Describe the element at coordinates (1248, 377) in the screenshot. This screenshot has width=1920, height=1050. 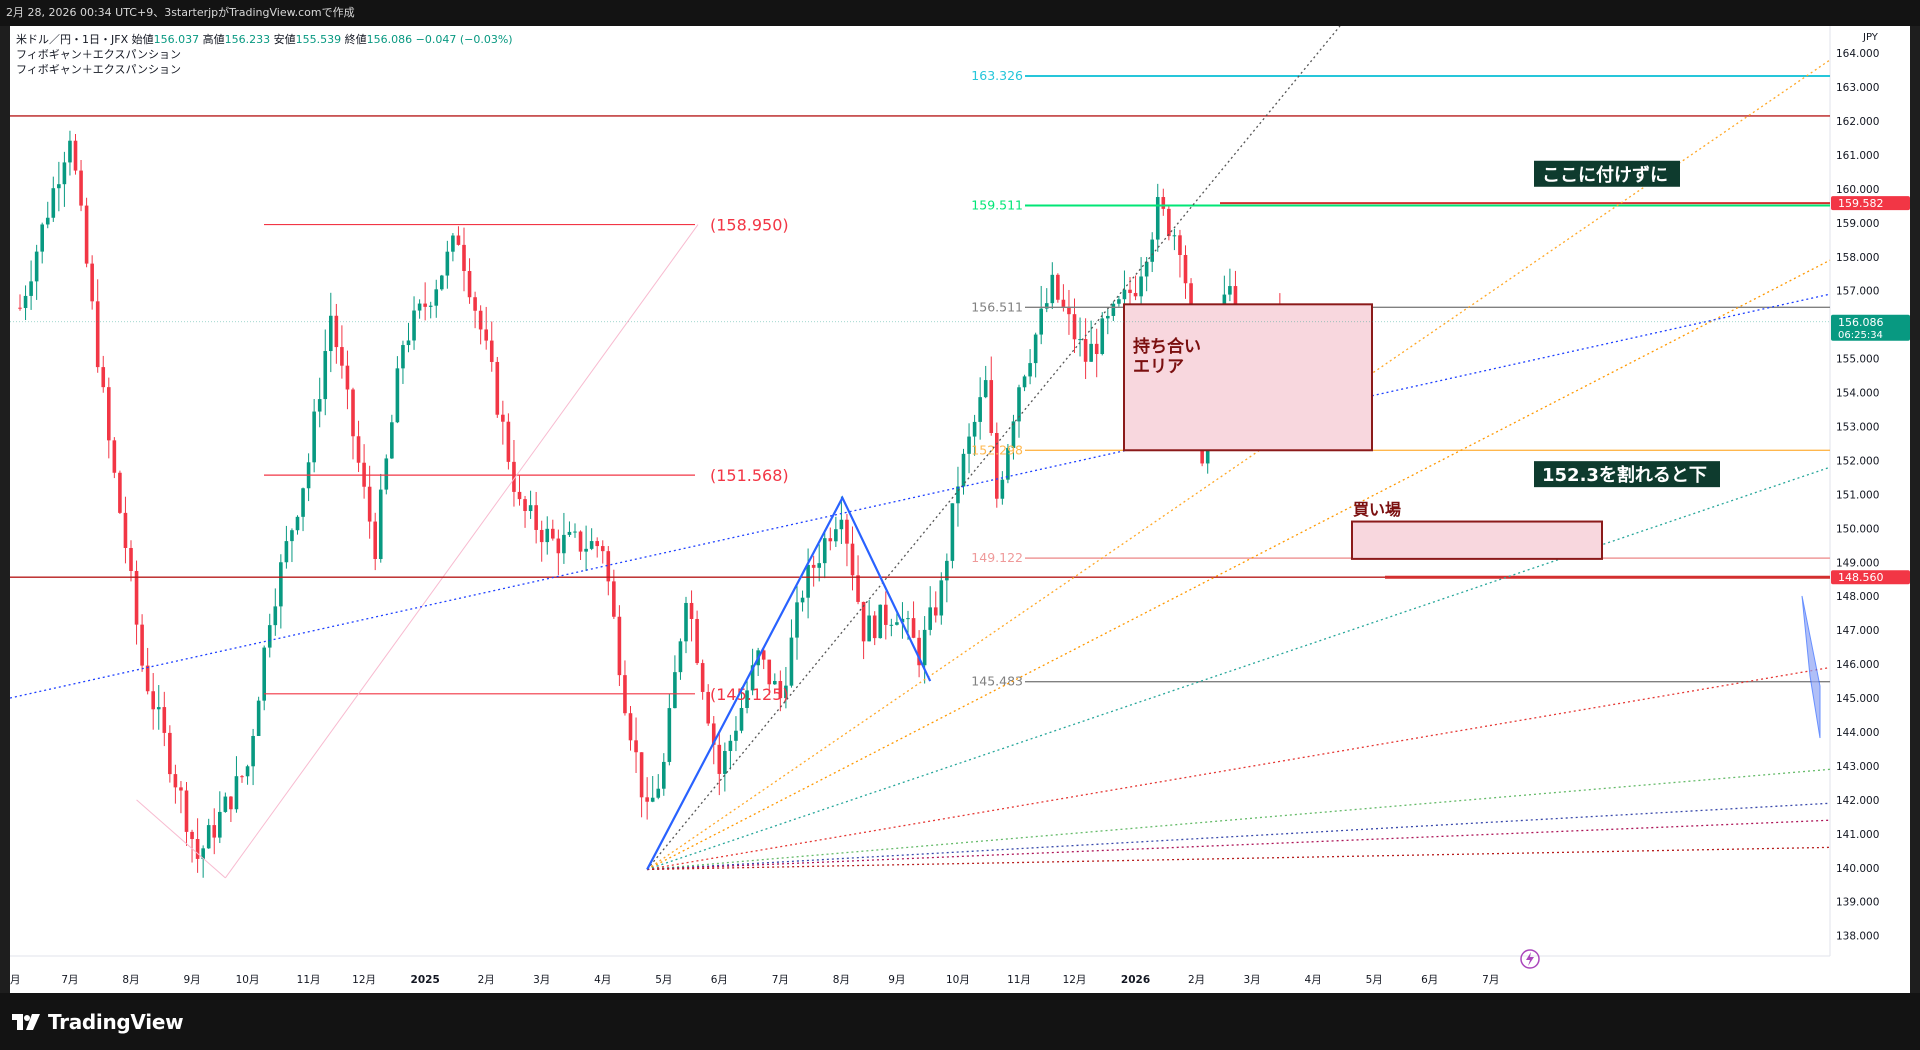
I see `consolidation-box` at that location.